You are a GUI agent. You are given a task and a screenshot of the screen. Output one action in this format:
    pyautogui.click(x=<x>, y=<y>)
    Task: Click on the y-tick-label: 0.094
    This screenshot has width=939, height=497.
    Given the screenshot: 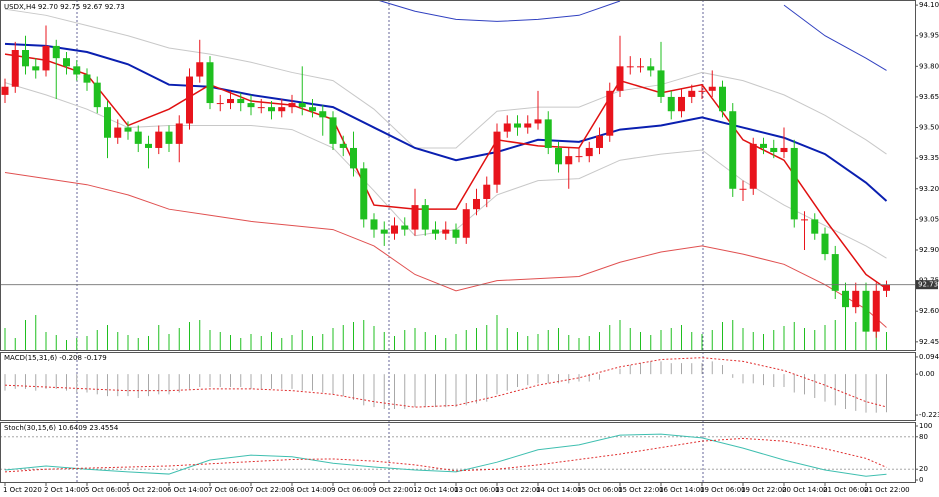 What is the action you would take?
    pyautogui.click(x=929, y=357)
    